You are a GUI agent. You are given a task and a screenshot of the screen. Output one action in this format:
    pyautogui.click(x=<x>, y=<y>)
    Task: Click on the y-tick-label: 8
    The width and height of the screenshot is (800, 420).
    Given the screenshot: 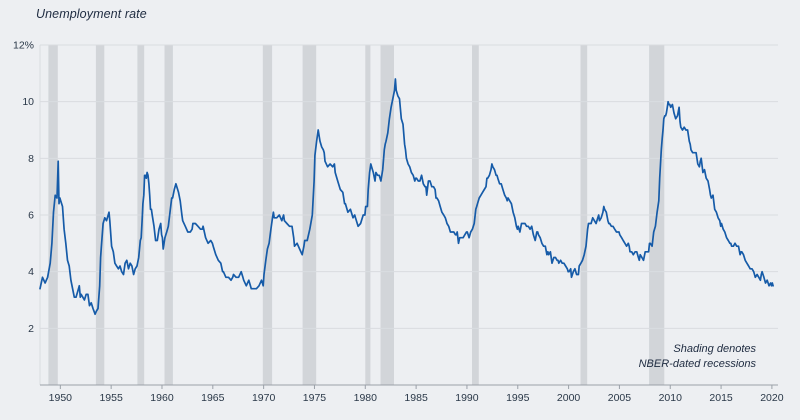 What is the action you would take?
    pyautogui.click(x=31, y=159)
    